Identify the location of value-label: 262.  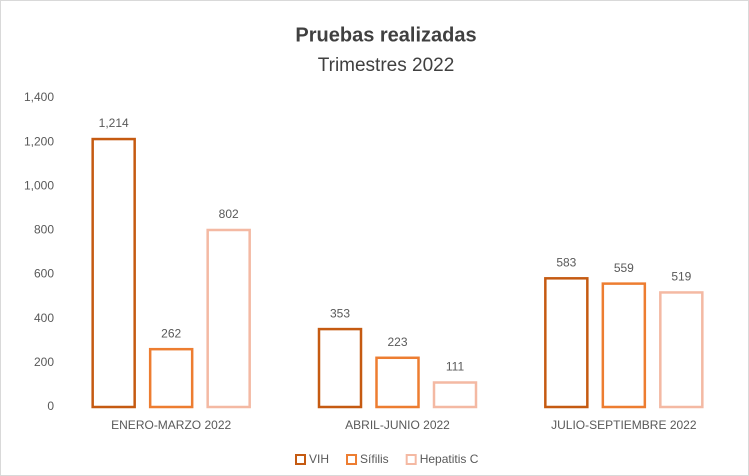
(171, 333).